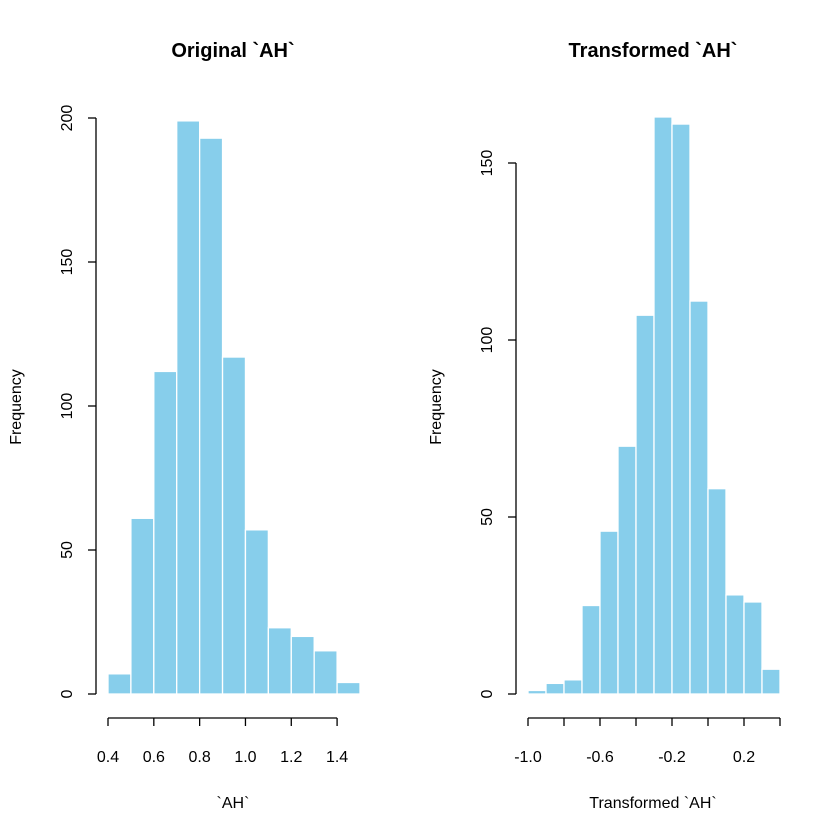 Image resolution: width=840 pixels, height=840 pixels. What do you see at coordinates (291, 757) in the screenshot?
I see `original-x-tick-label-4: 1.2` at bounding box center [291, 757].